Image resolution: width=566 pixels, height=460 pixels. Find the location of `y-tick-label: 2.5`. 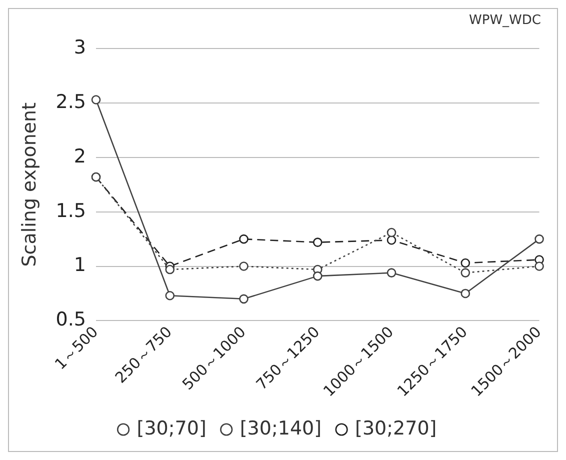

y-tick-label: 2.5 is located at coordinates (71, 101).